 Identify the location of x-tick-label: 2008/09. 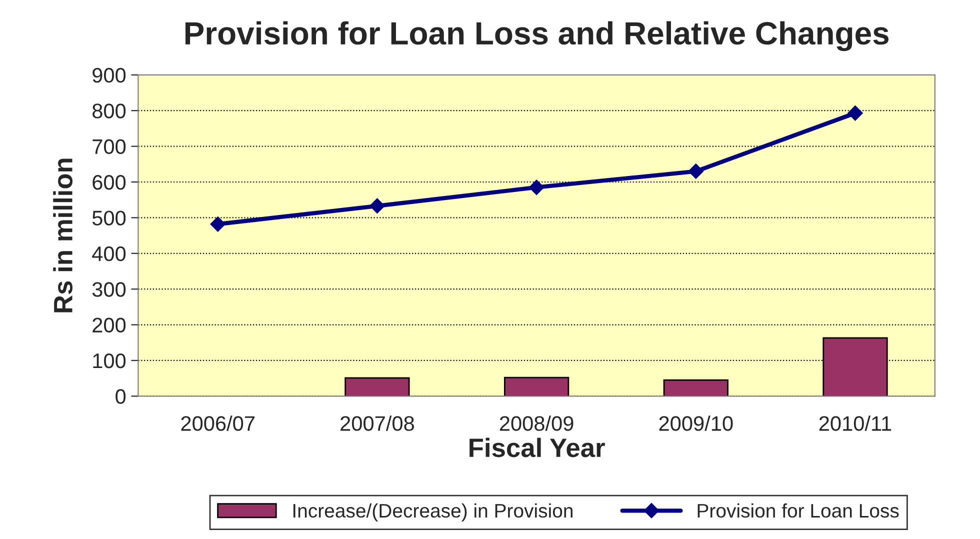
(537, 423).